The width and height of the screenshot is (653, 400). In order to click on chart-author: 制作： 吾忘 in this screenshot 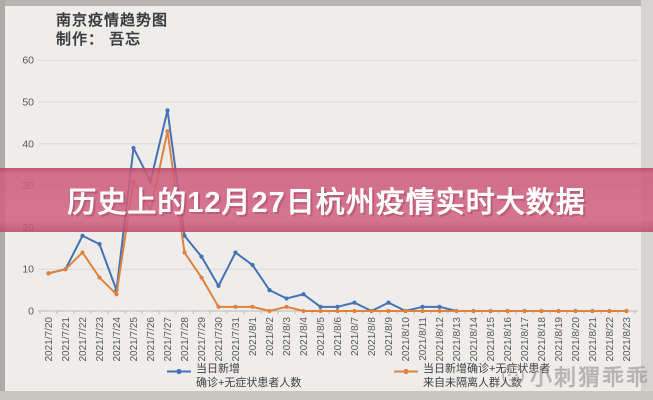, I will do `click(99, 39)`.